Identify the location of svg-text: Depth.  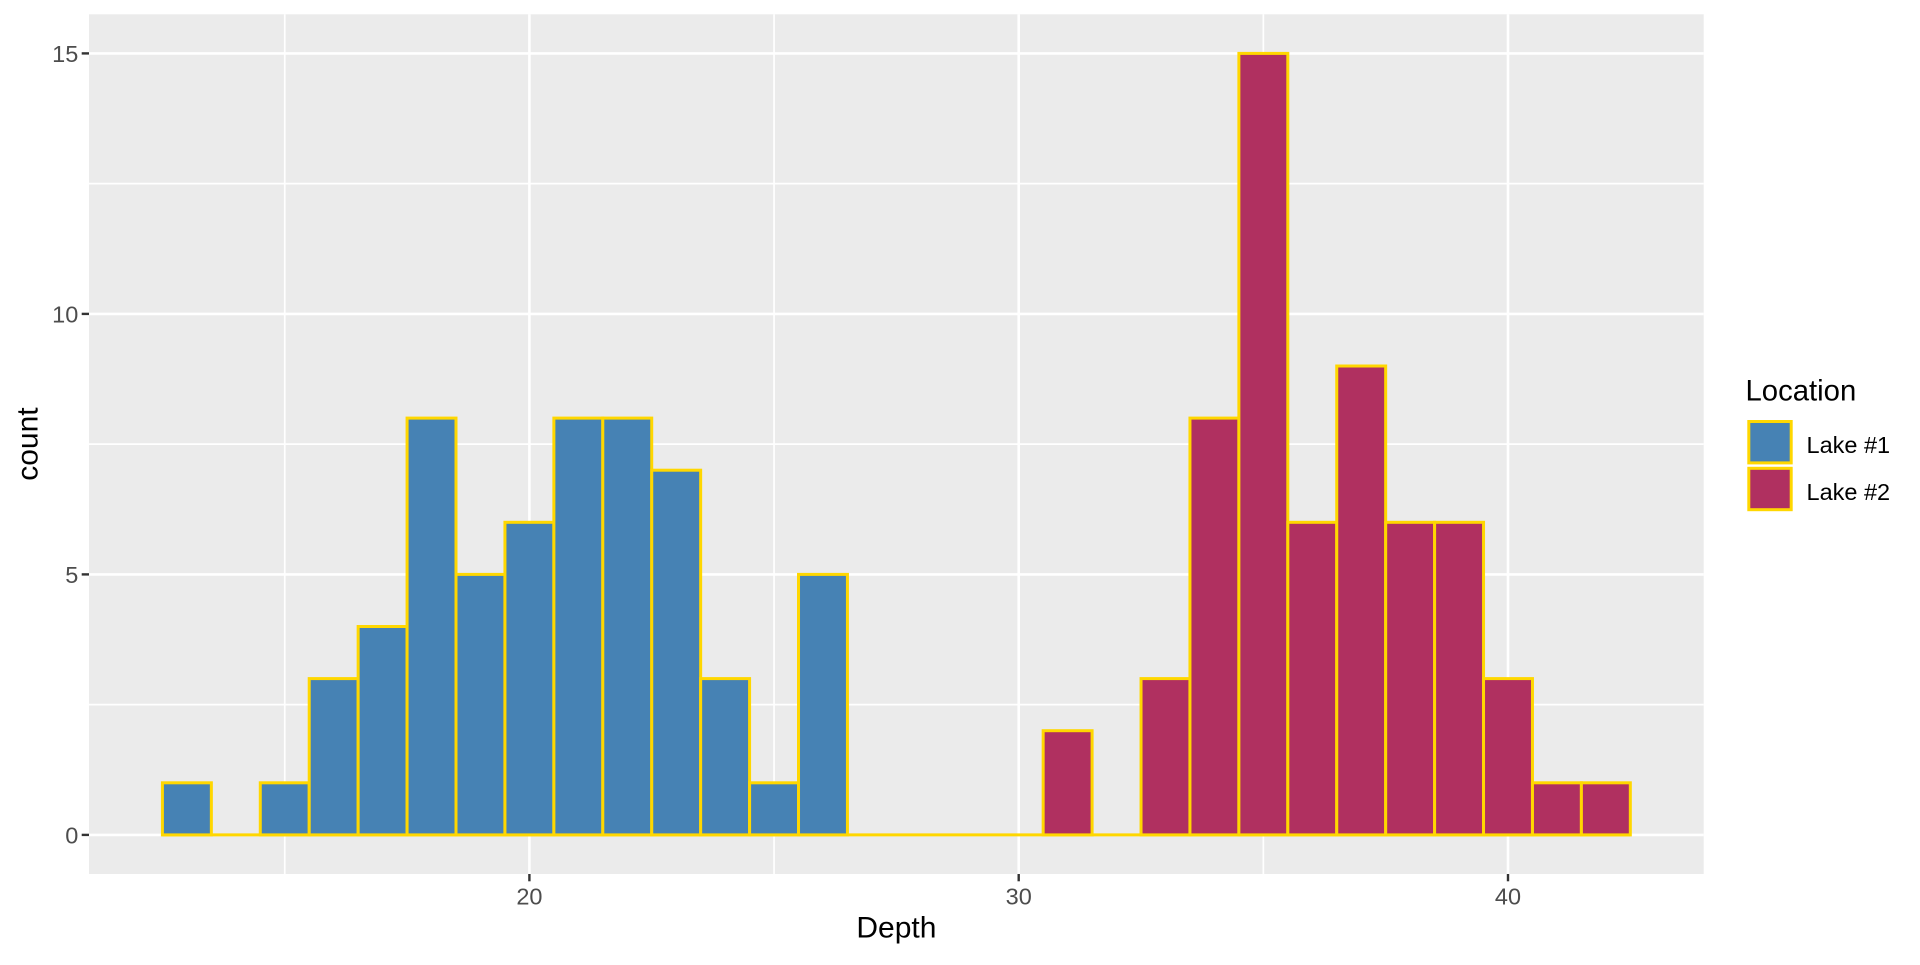
(896, 928).